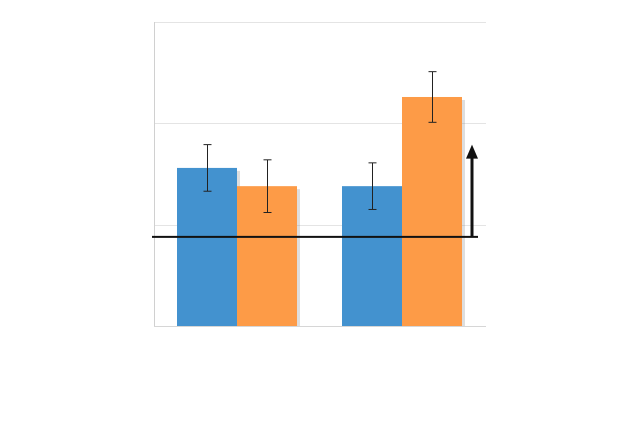 The height and width of the screenshot is (445, 641). What do you see at coordinates (320, 142) in the screenshot?
I see `error-bars` at bounding box center [320, 142].